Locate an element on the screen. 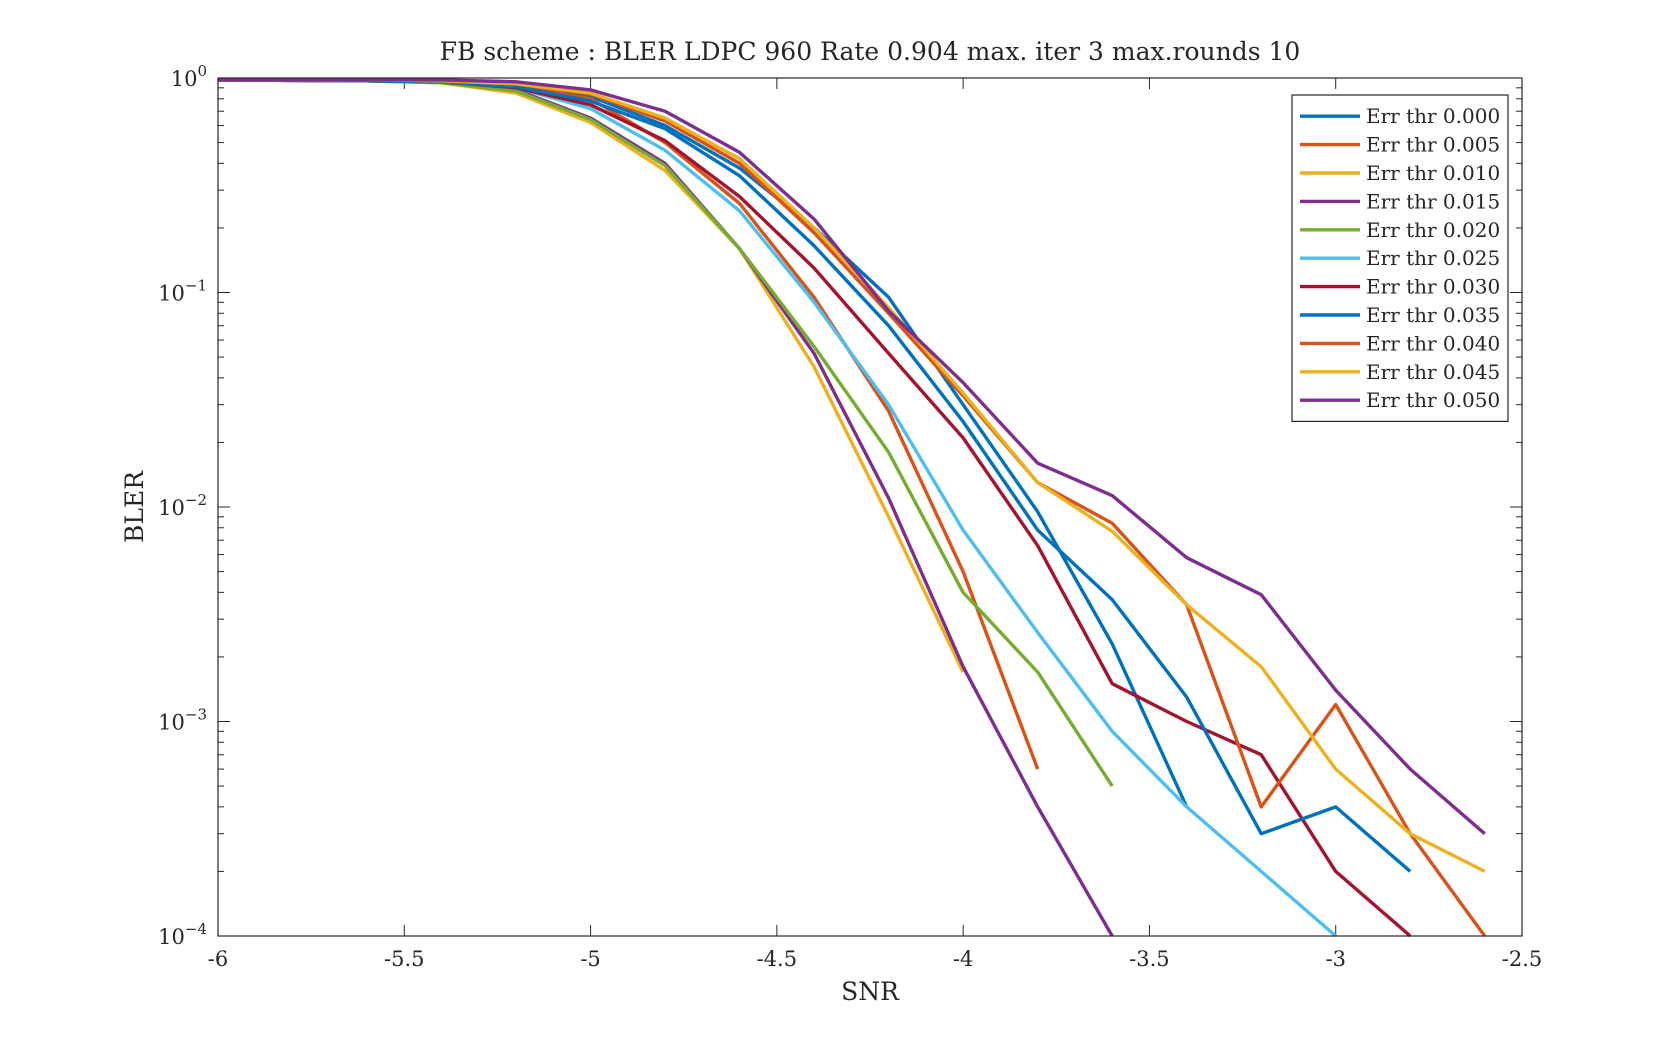 Image resolution: width=1667 pixels, height=1042 pixels. y-tick-label: 10⁰ is located at coordinates (189, 76).